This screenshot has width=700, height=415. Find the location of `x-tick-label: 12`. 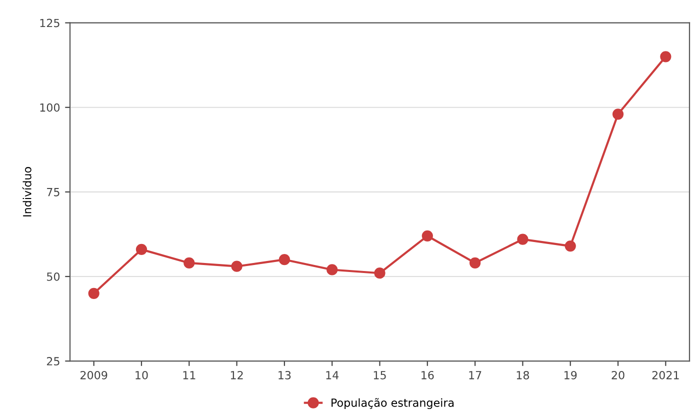

x-tick-label: 12 is located at coordinates (236, 375).